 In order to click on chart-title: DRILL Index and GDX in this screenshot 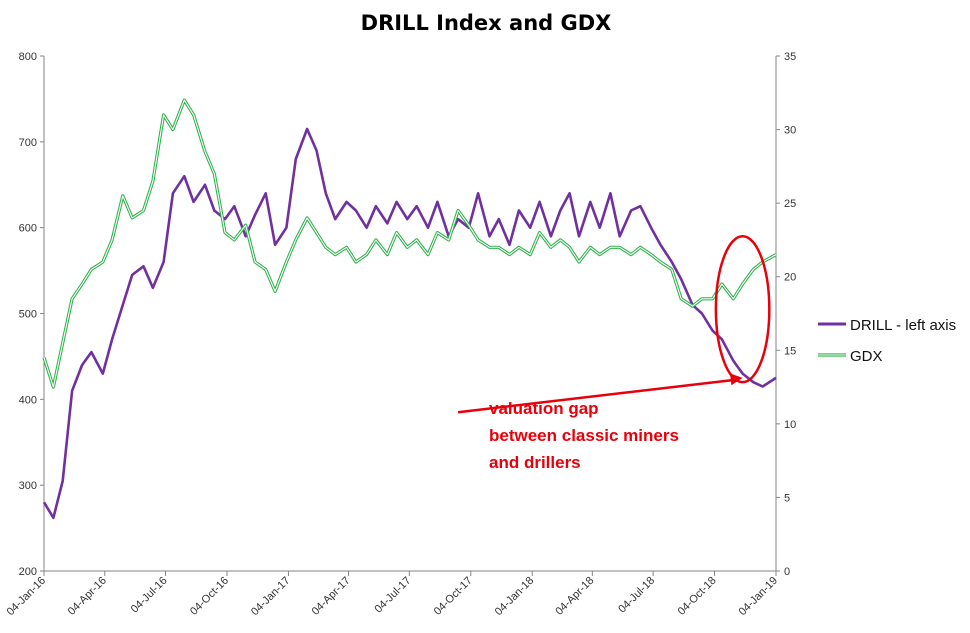, I will do `click(486, 23)`.